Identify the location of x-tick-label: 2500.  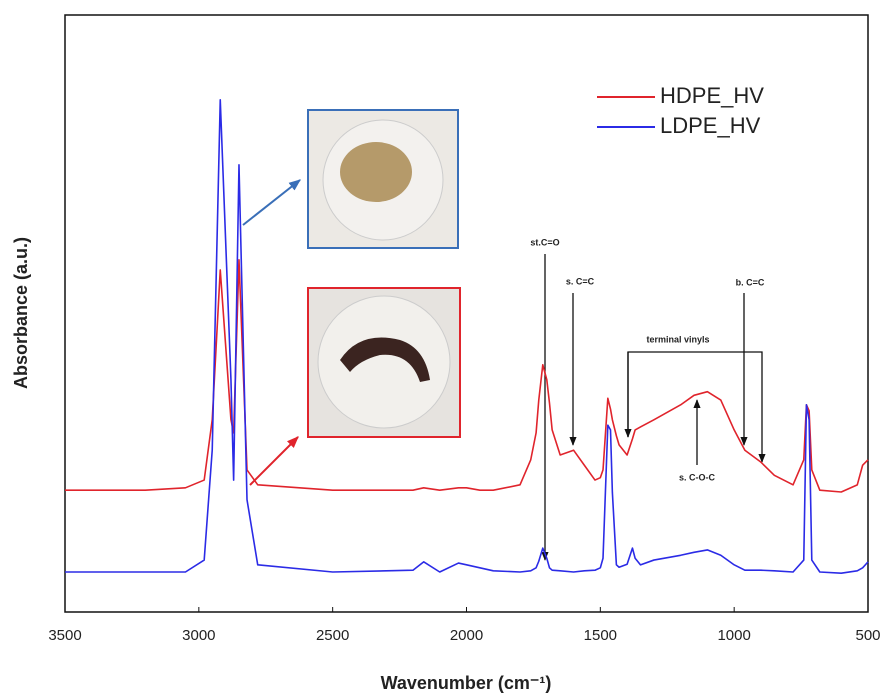
(332, 635).